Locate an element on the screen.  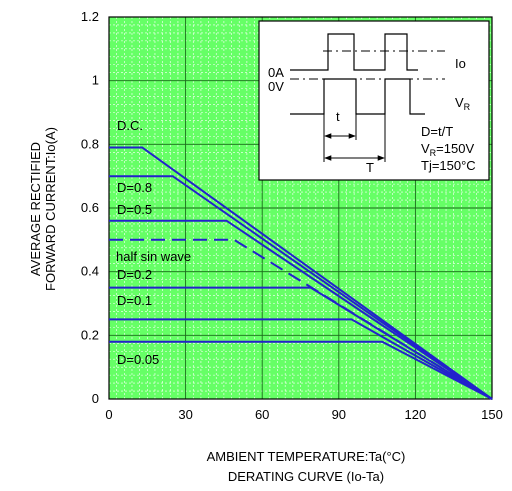
y-tick-label: 0.4 is located at coordinates (90, 271).